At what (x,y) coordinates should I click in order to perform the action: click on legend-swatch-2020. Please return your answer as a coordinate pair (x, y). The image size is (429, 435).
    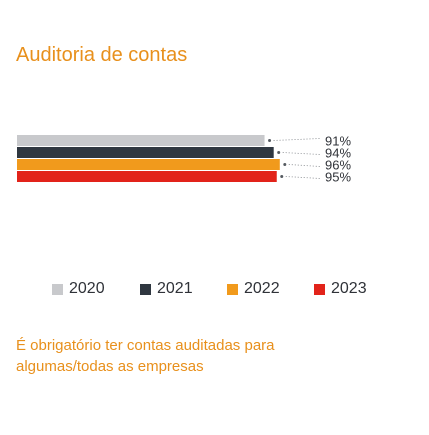
    Looking at the image, I should click on (57, 289).